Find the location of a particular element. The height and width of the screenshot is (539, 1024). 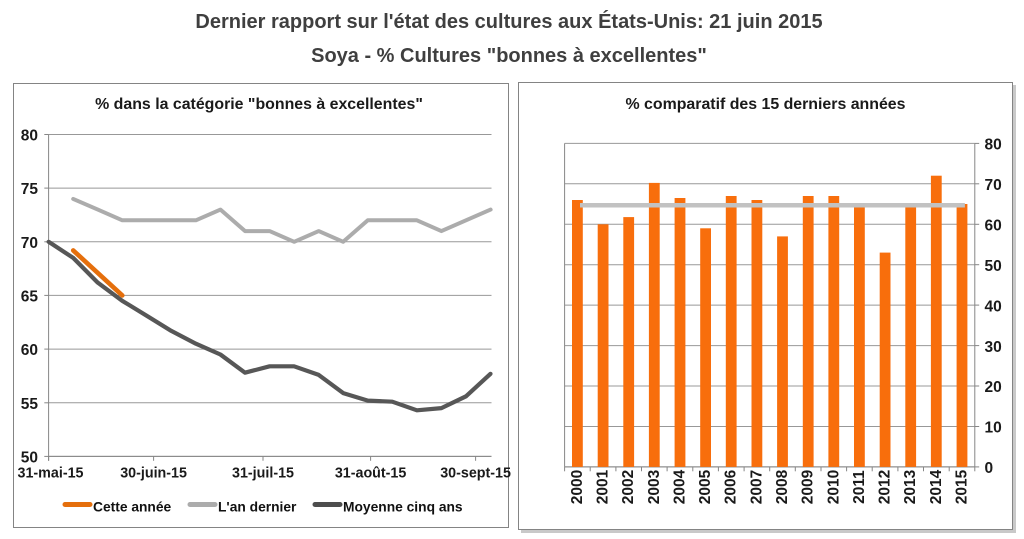

svg-text: 31-mai-15 is located at coordinates (51, 474).